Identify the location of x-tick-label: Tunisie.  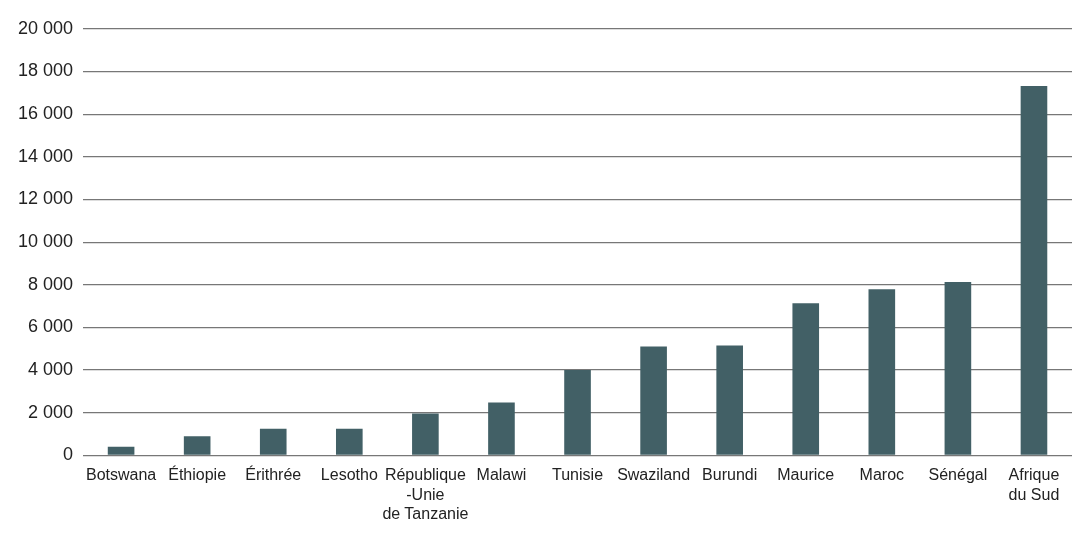
(578, 475).